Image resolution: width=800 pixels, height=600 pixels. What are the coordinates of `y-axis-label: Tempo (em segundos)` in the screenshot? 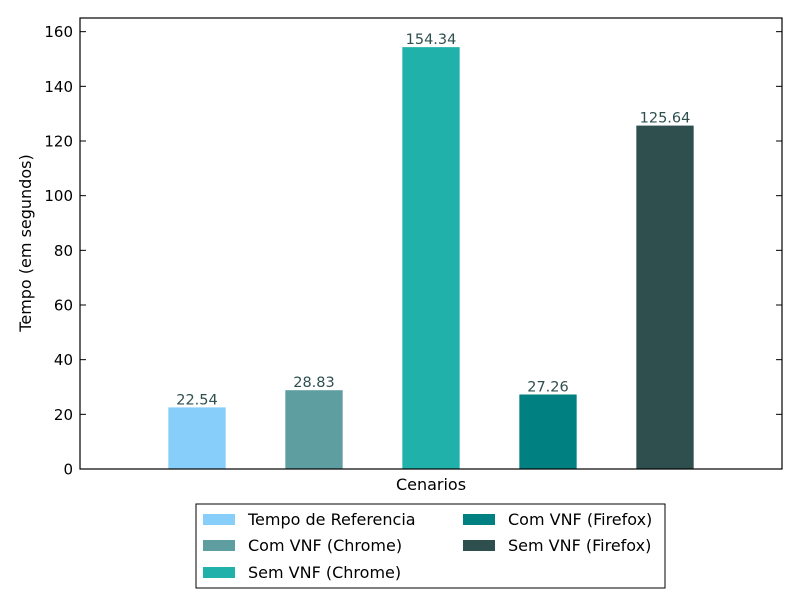 It's located at (25, 243).